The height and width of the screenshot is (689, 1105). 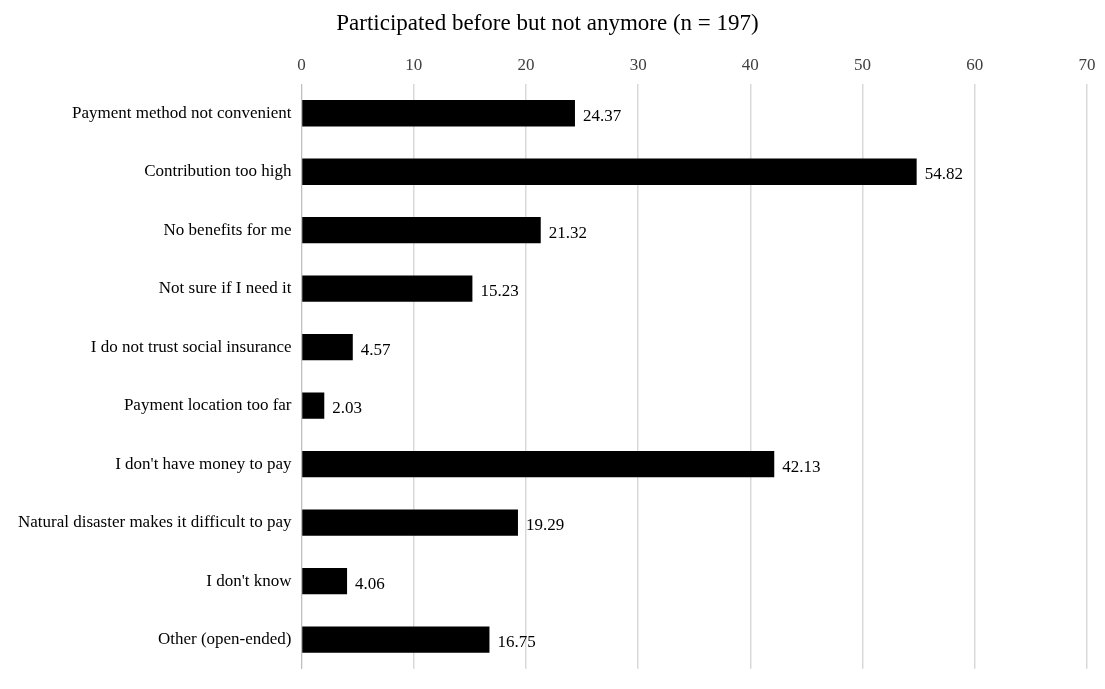 I want to click on data-label: 21.32, so click(x=567, y=232).